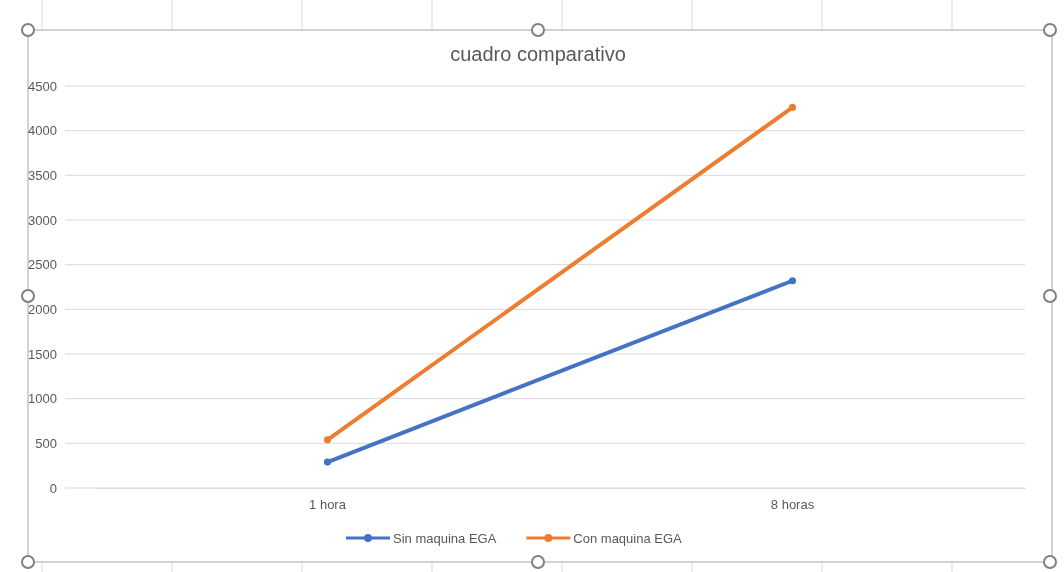 The width and height of the screenshot is (1064, 572). What do you see at coordinates (42, 131) in the screenshot?
I see `y-tick-label: 4000` at bounding box center [42, 131].